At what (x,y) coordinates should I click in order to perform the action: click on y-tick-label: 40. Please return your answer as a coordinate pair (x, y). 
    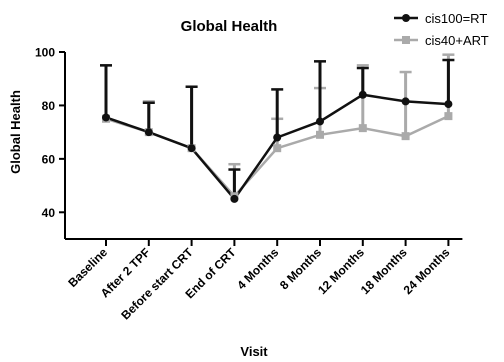
    Looking at the image, I should click on (49, 213).